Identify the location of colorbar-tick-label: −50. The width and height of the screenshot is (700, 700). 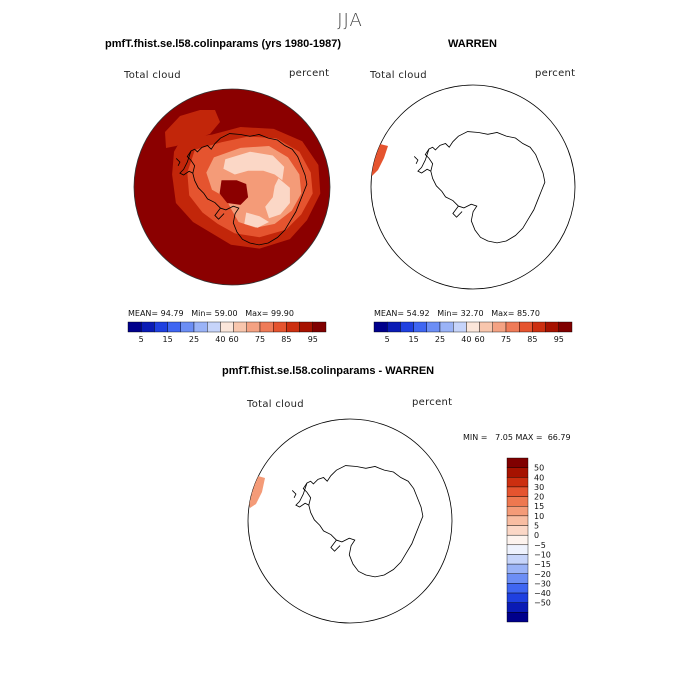
(542, 603).